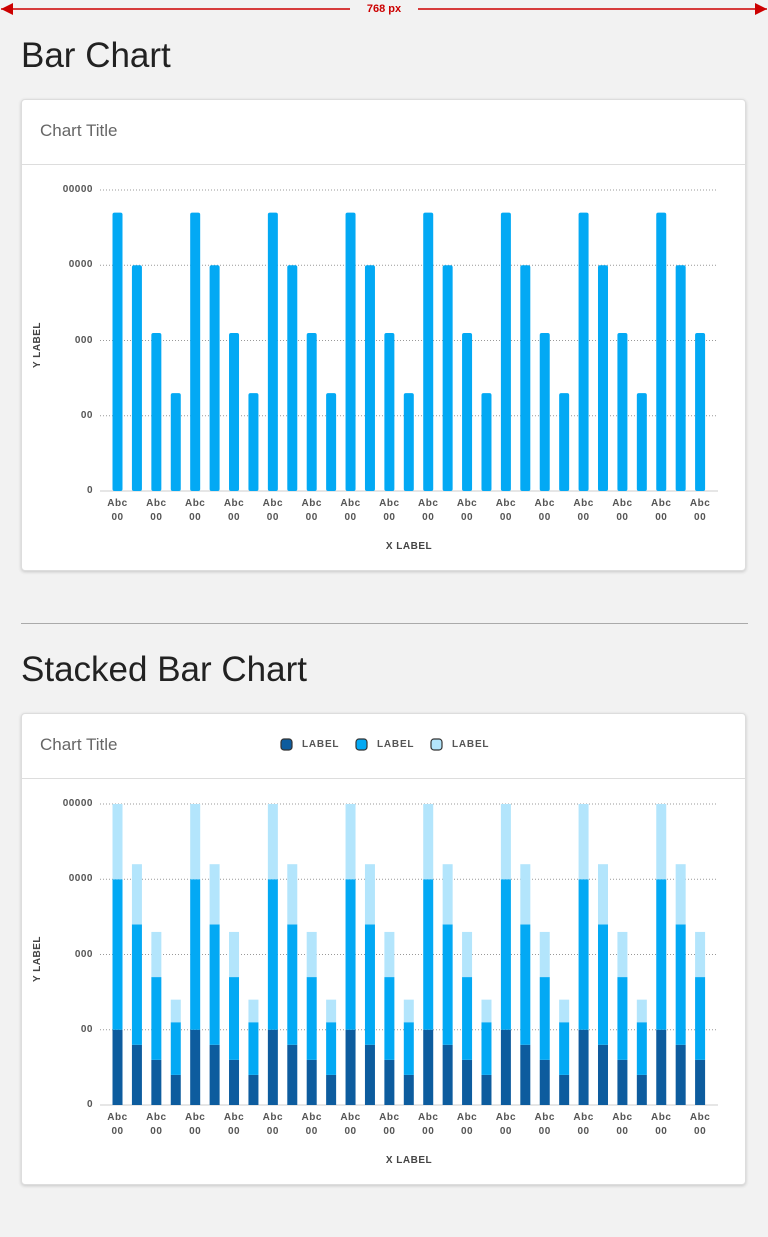 This screenshot has height=1237, width=768. What do you see at coordinates (79, 744) in the screenshot?
I see `chart-title: Chart Title` at bounding box center [79, 744].